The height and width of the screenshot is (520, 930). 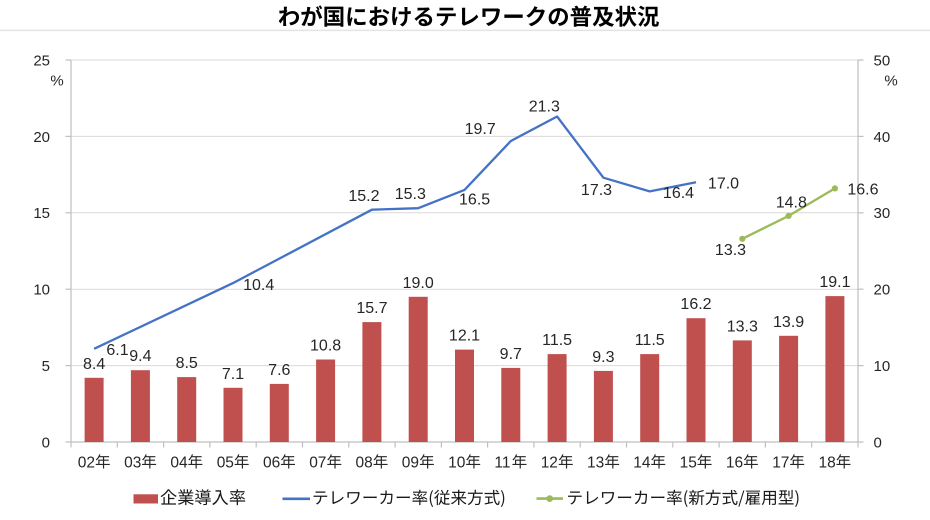 I want to click on svg-text: 6.1, so click(x=117, y=350).